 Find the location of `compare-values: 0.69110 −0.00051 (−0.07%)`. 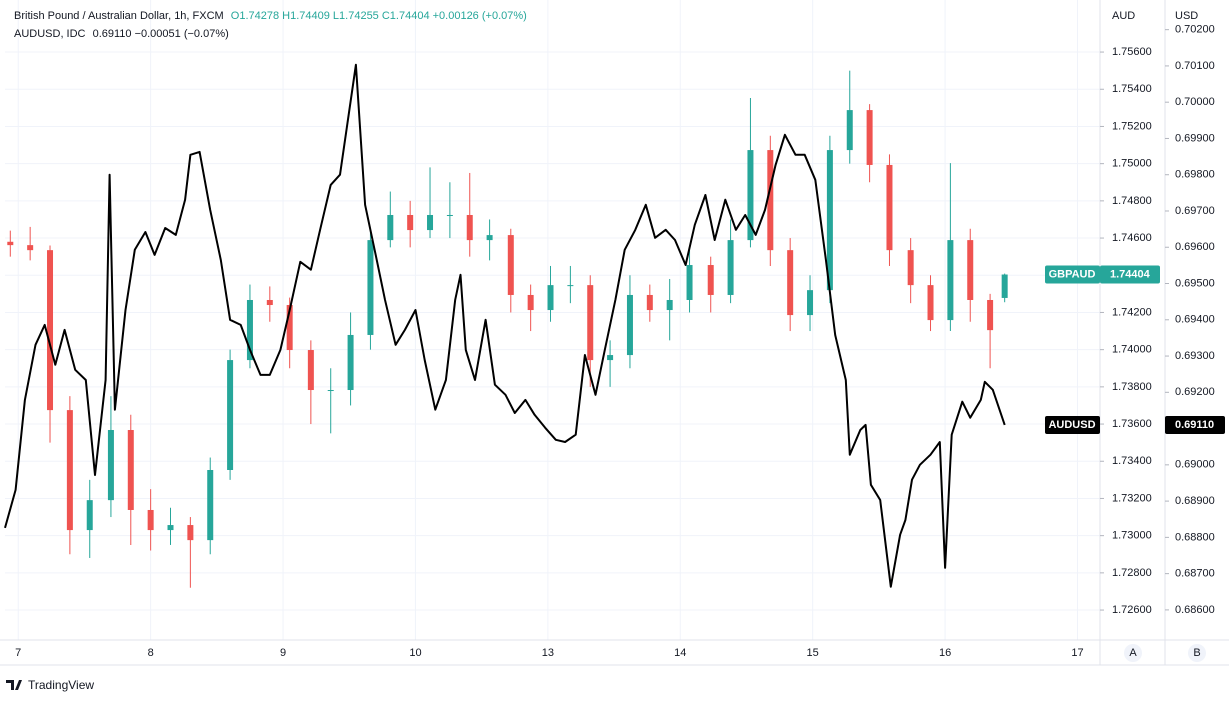

compare-values: 0.69110 −0.00051 (−0.07%) is located at coordinates (161, 34).